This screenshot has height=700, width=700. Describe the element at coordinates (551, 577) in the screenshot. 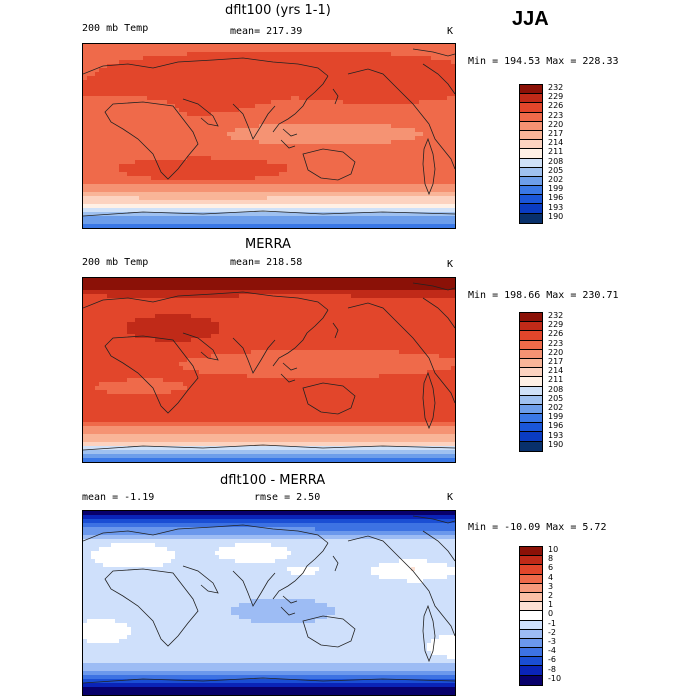

I see `colorbar-label: 4` at that location.